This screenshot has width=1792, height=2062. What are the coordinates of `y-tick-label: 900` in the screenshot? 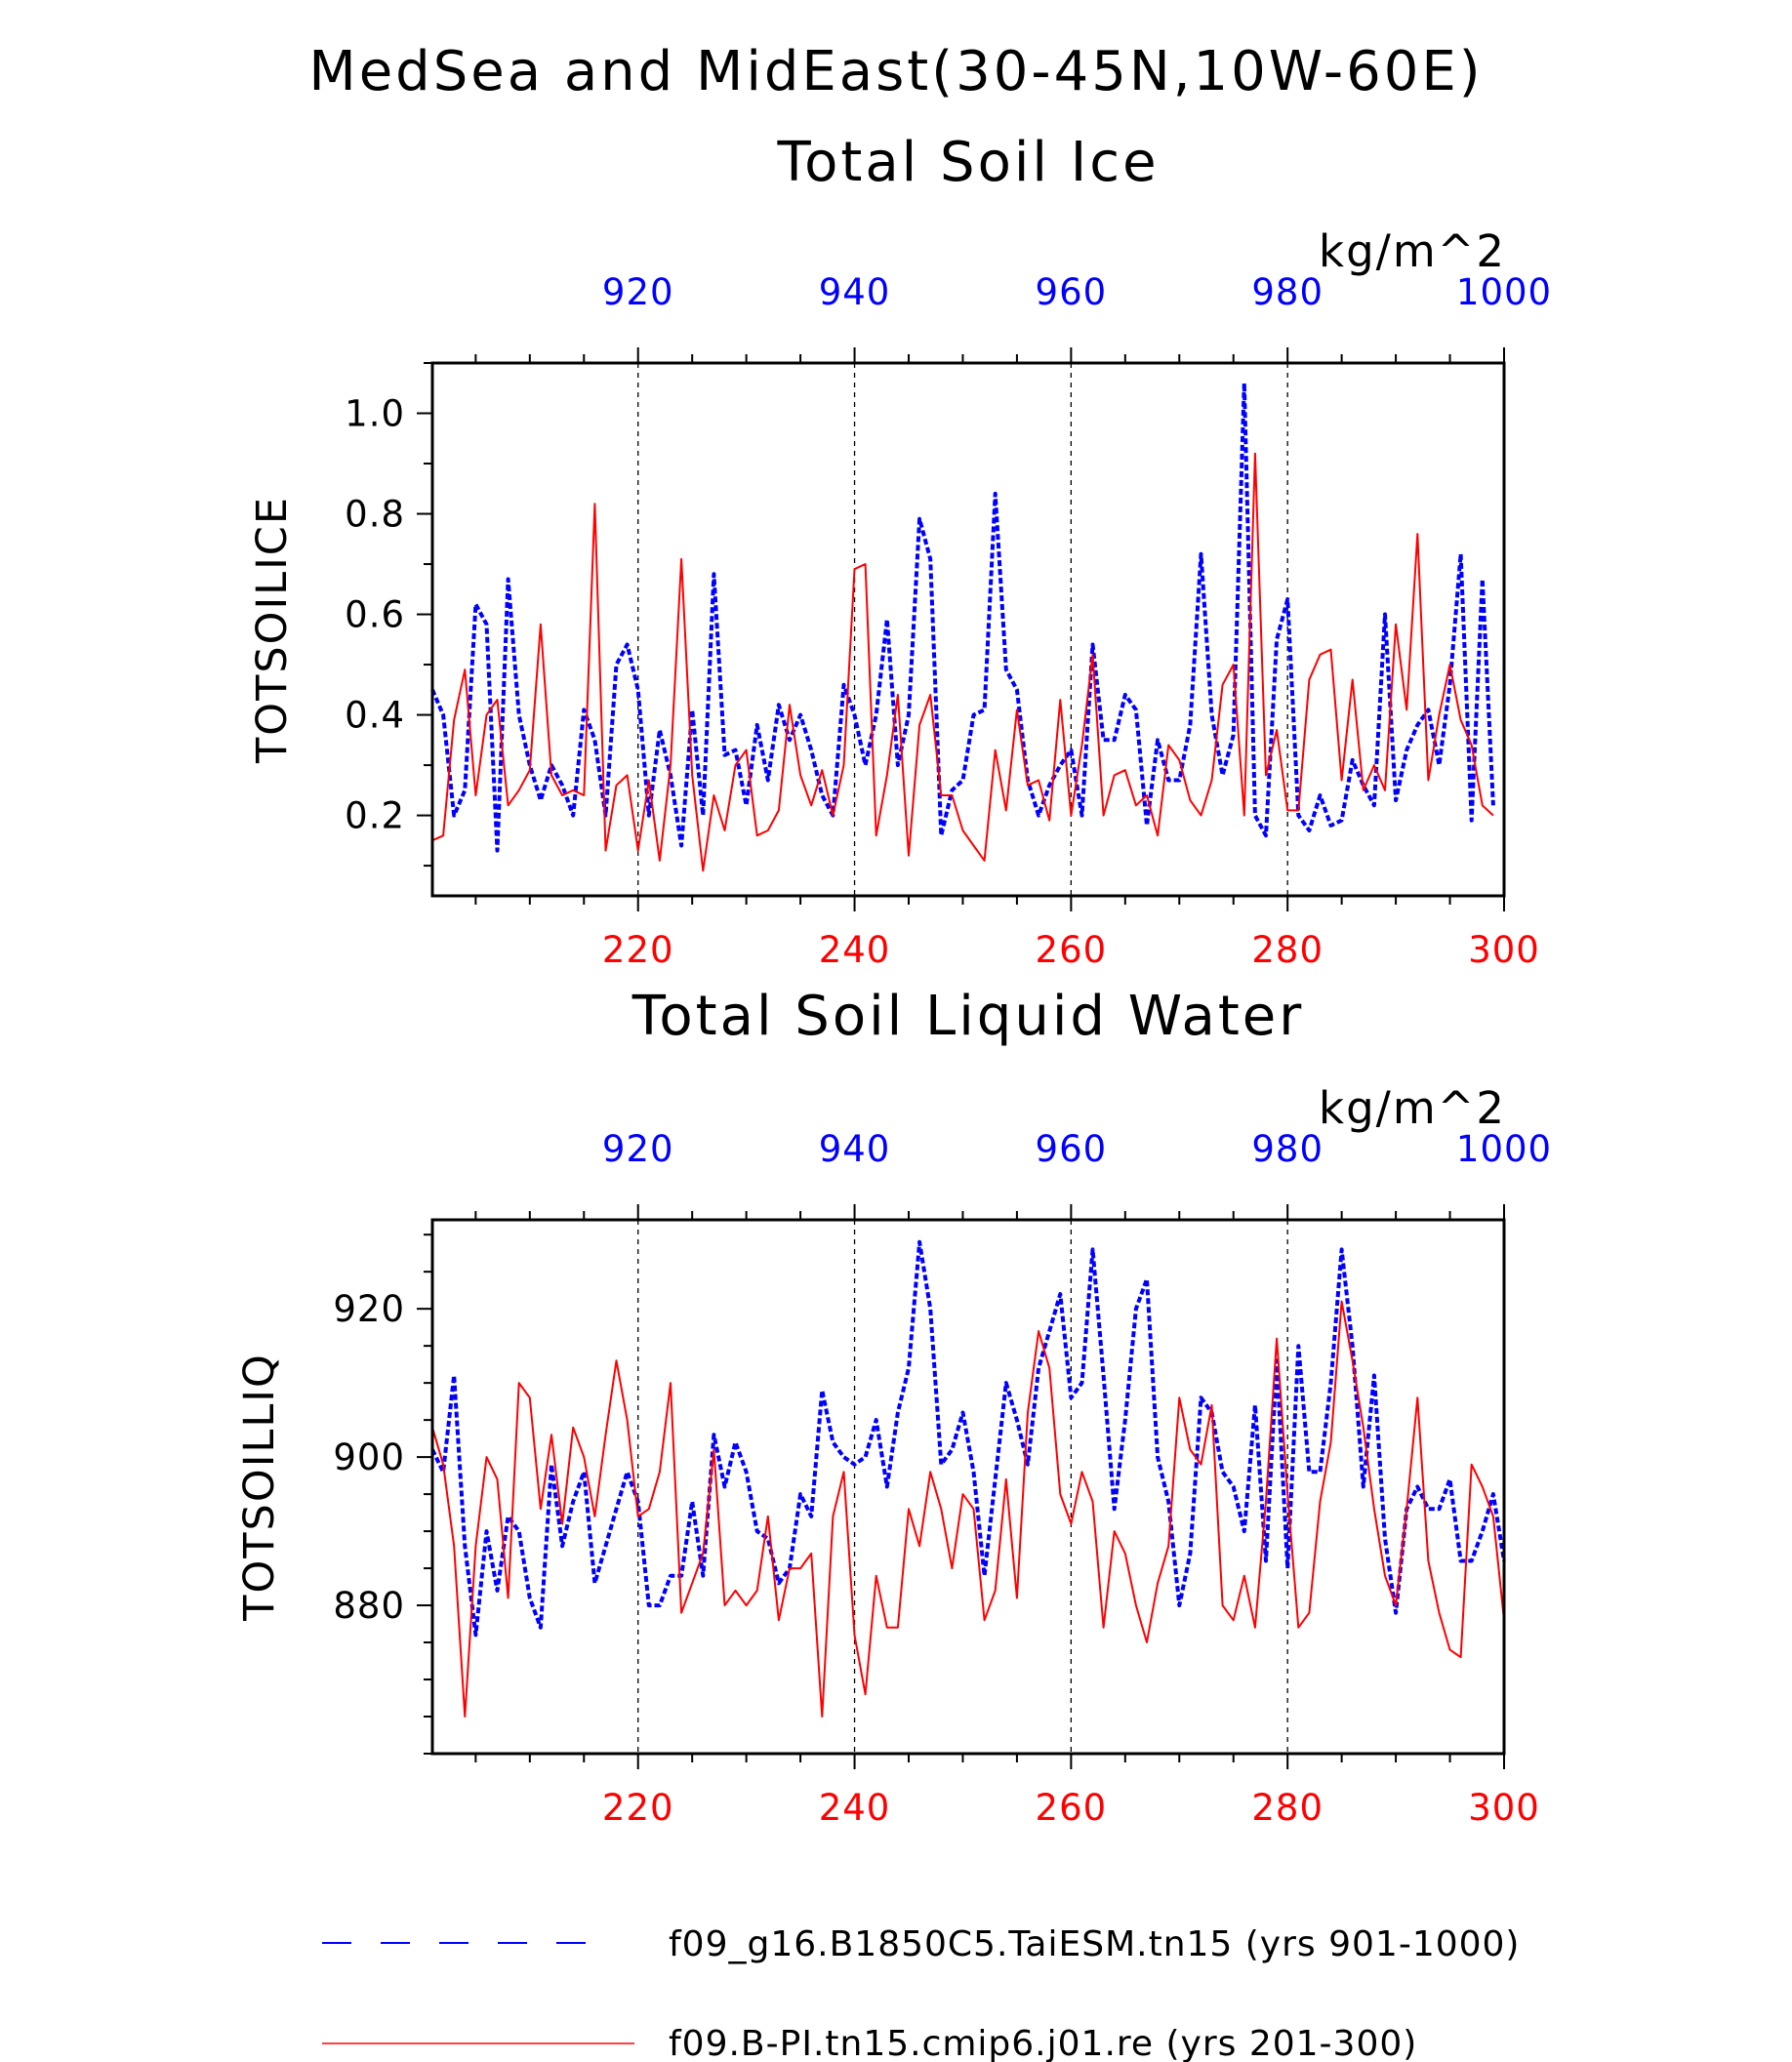 It's located at (369, 1457).